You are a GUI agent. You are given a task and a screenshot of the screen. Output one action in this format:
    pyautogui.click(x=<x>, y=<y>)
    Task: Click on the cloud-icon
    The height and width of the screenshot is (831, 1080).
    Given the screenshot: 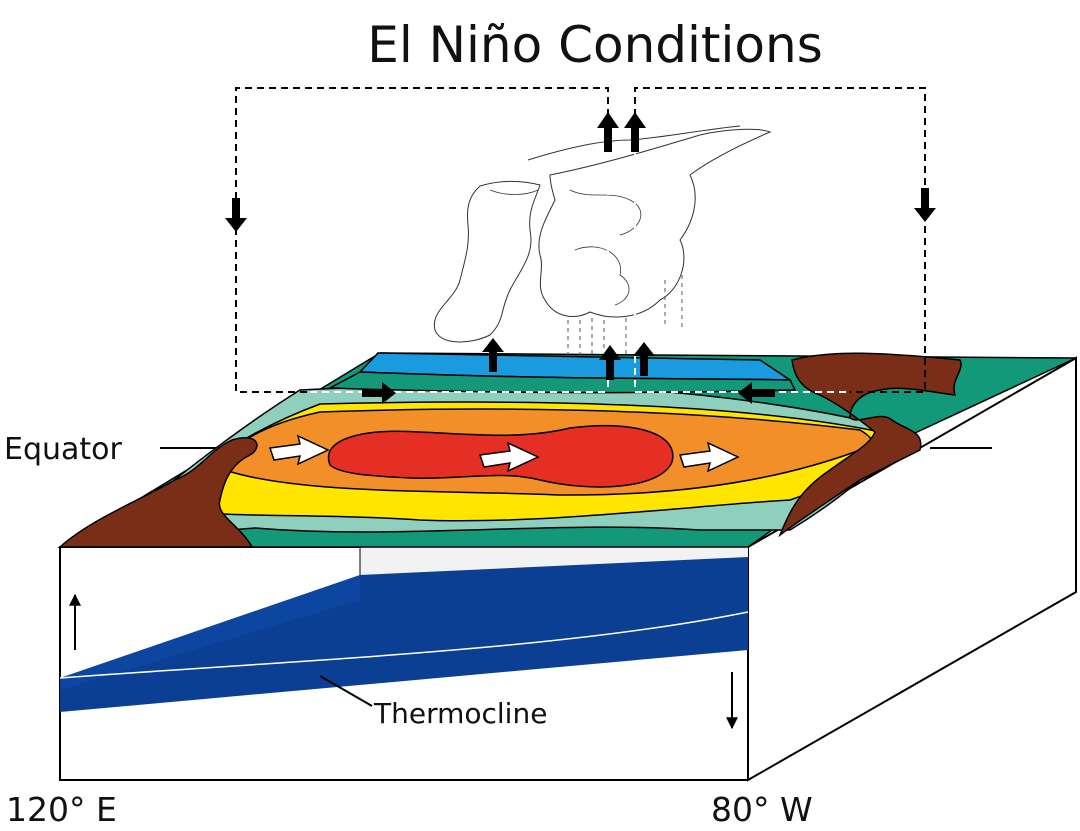 What is the action you would take?
    pyautogui.click(x=602, y=234)
    